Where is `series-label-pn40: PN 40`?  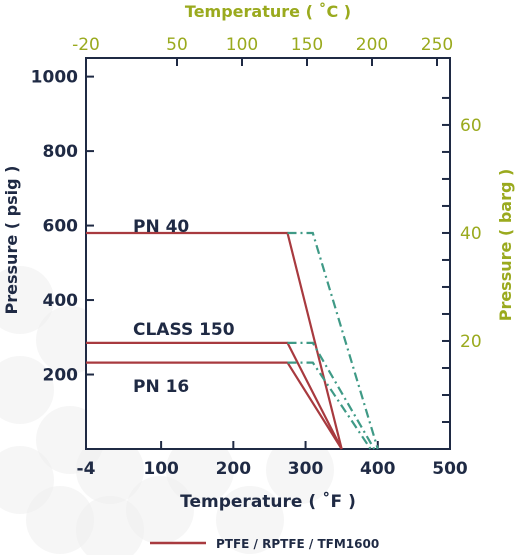
series-label-pn40: PN 40 is located at coordinates (161, 227).